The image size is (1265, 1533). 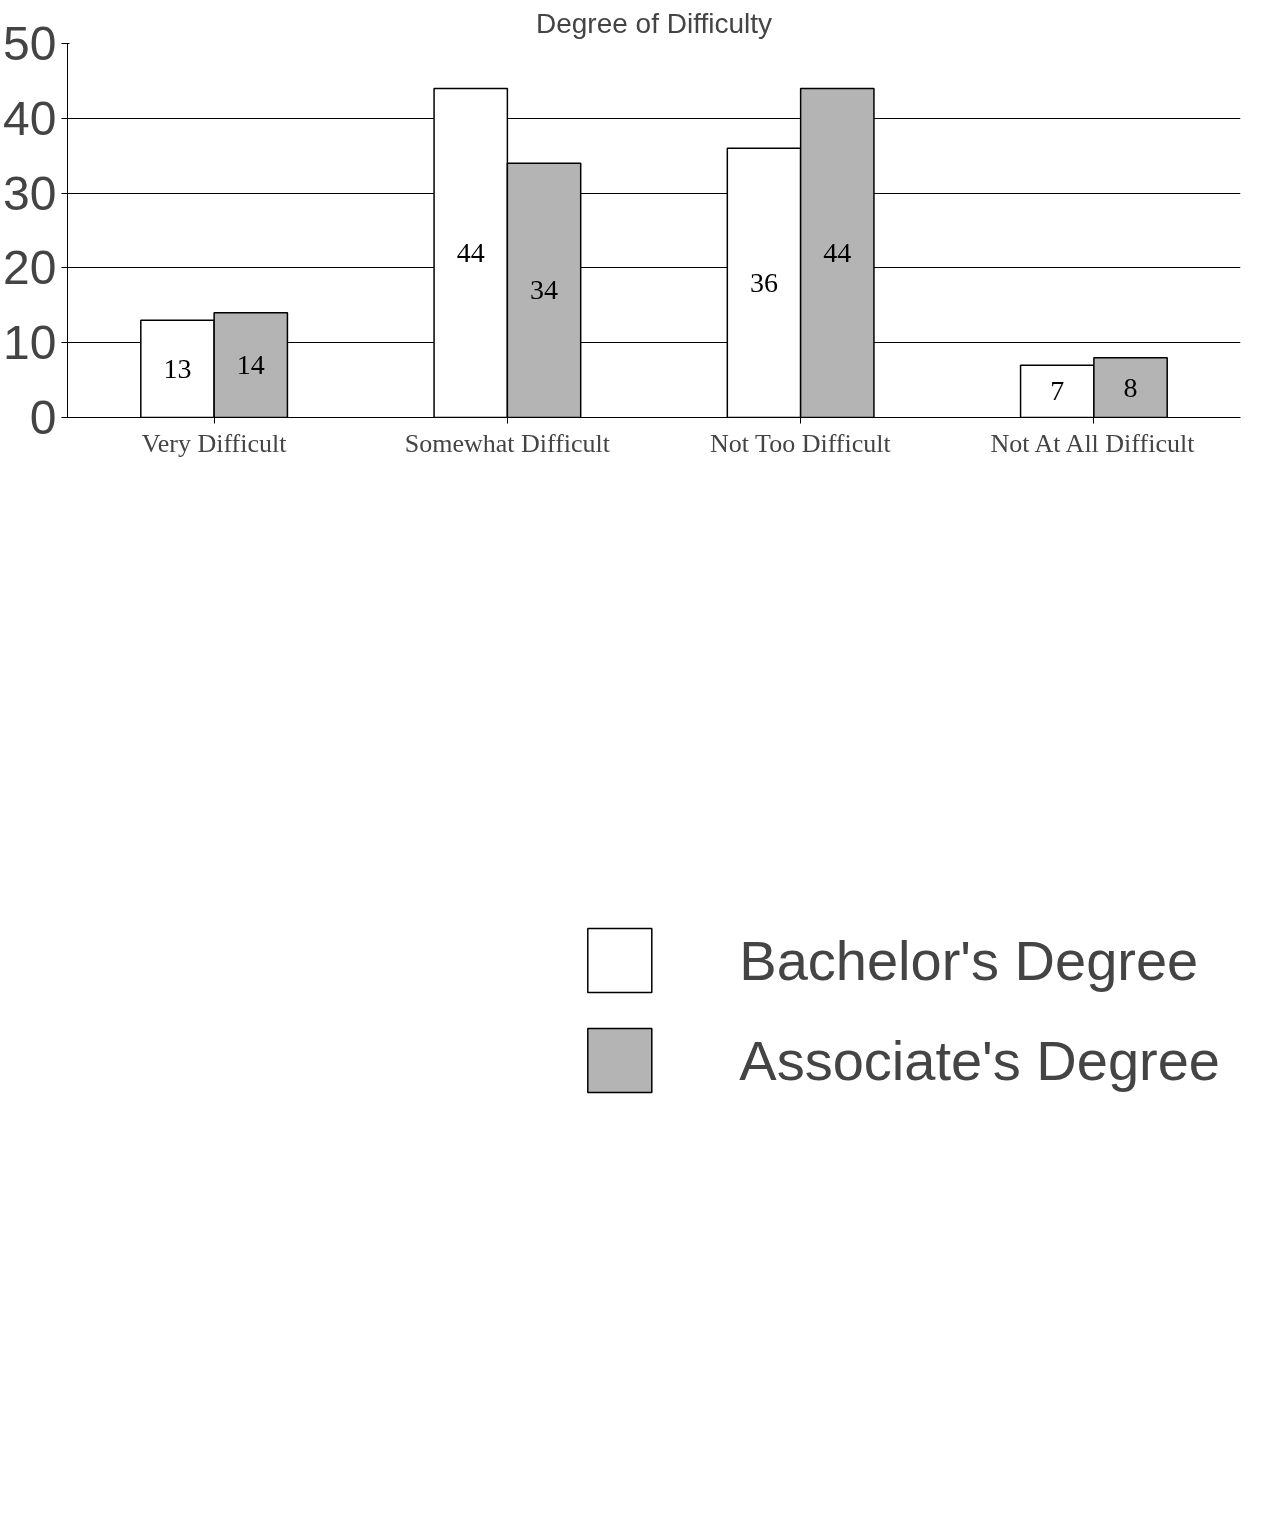 I want to click on y-tick-label: 40, so click(x=30, y=118).